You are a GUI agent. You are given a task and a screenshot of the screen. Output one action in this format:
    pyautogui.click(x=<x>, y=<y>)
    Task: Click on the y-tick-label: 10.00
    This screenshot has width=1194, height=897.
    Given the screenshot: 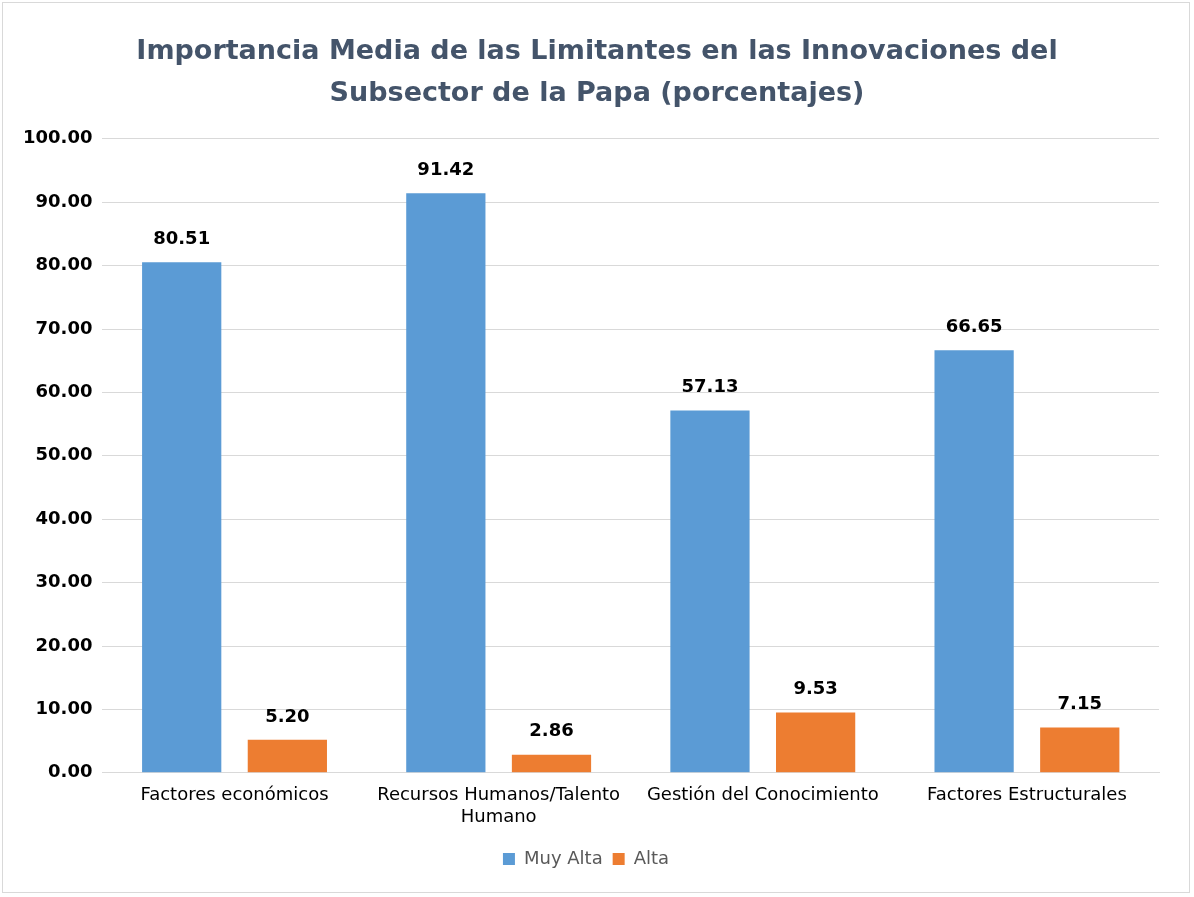 What is the action you would take?
    pyautogui.click(x=64, y=708)
    